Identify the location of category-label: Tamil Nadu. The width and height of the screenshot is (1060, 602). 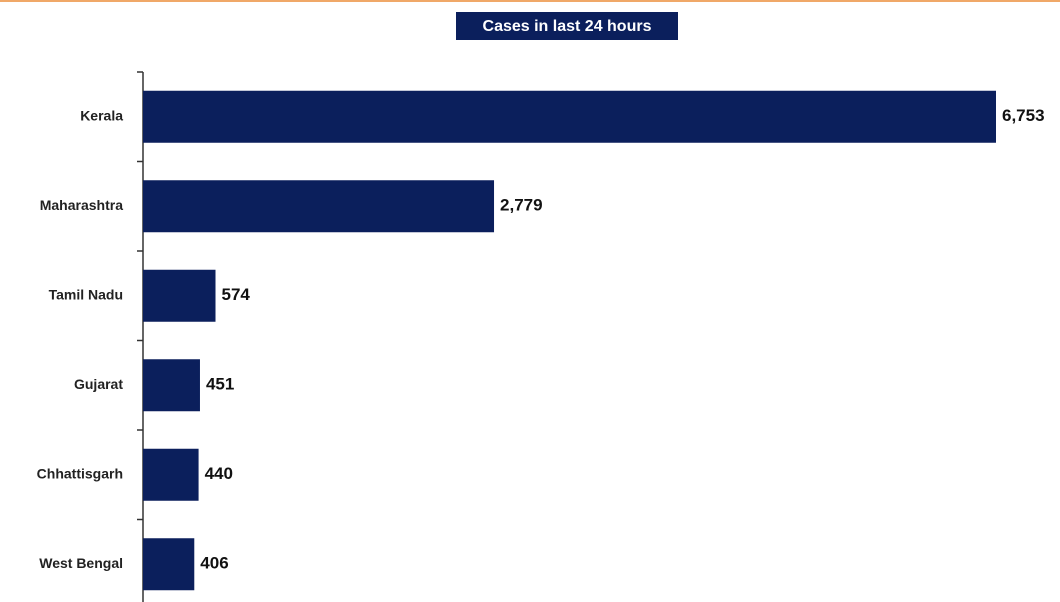
(86, 294).